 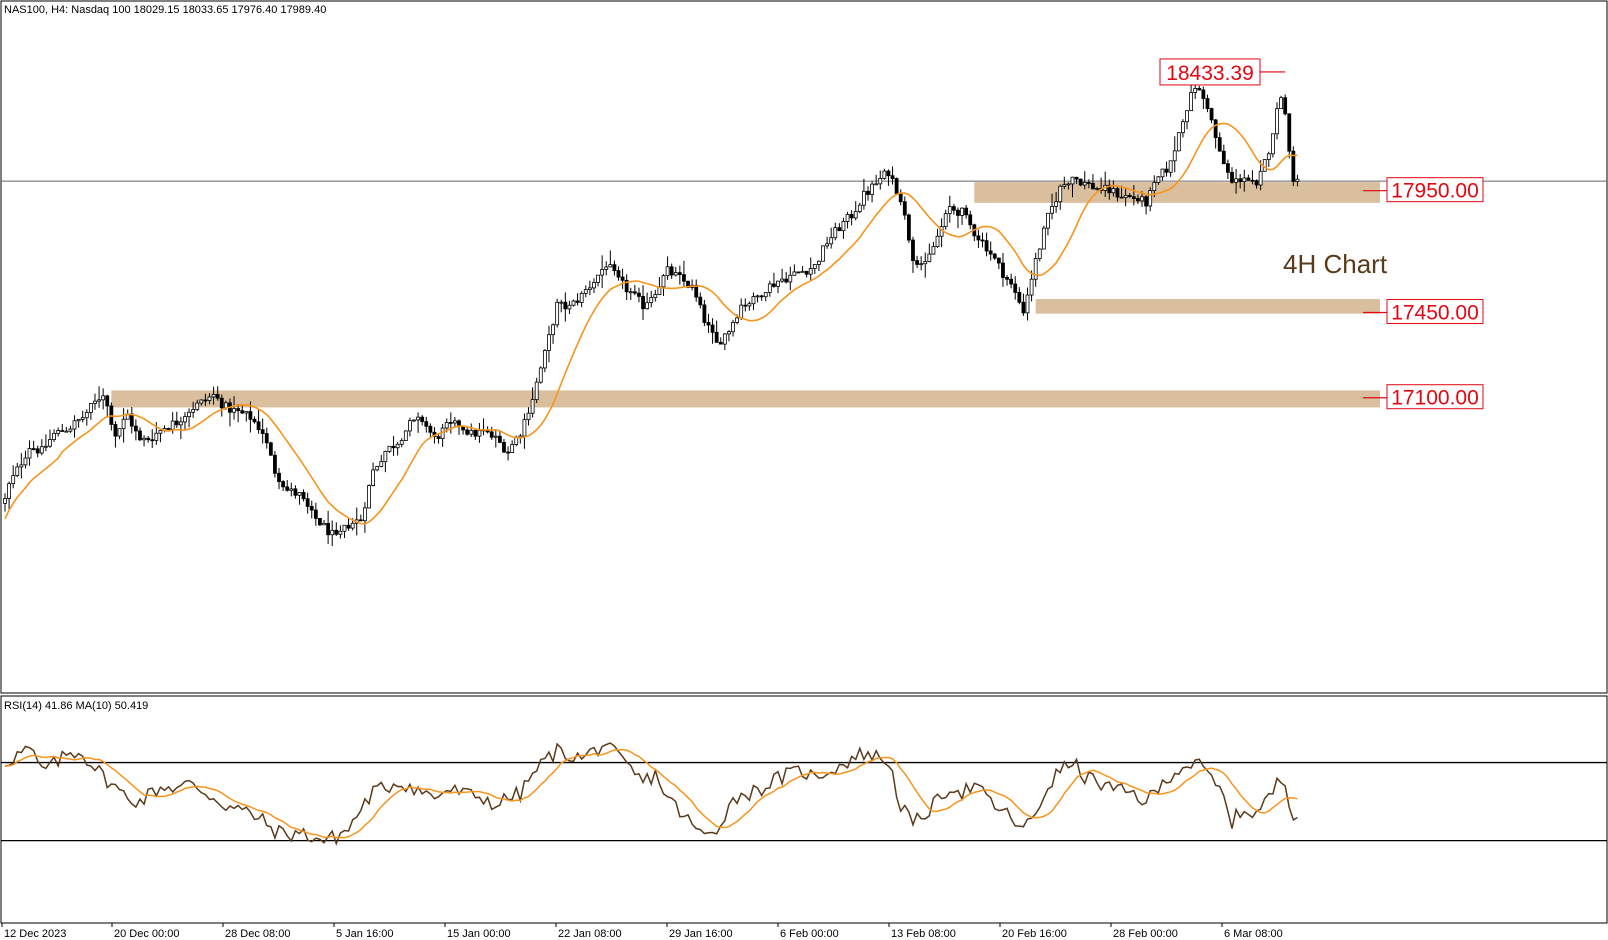 I want to click on x-axis-tick-label: 5 Jan 16:00, so click(x=365, y=934).